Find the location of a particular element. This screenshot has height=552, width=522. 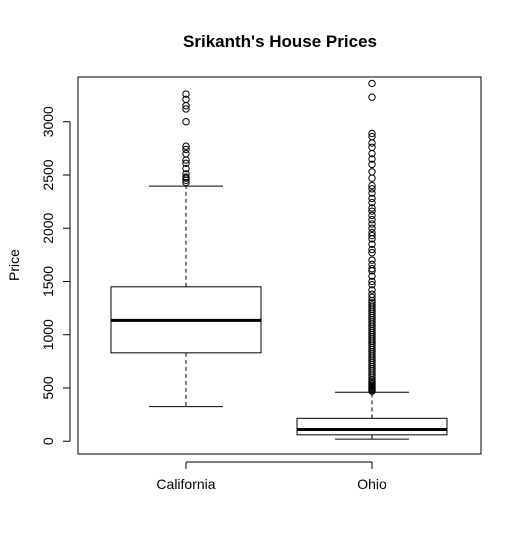

x-axis: California Ohio is located at coordinates (271, 476).